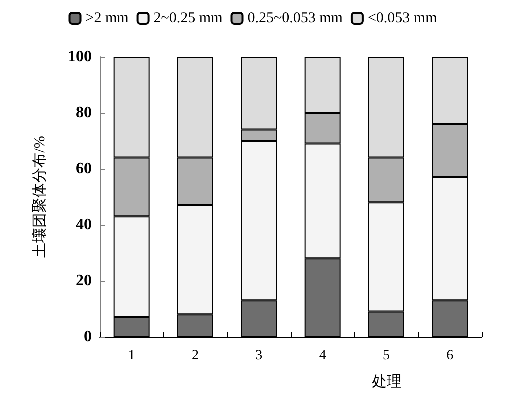 The width and height of the screenshot is (506, 419). I want to click on x-tick-label: 2, so click(195, 356).